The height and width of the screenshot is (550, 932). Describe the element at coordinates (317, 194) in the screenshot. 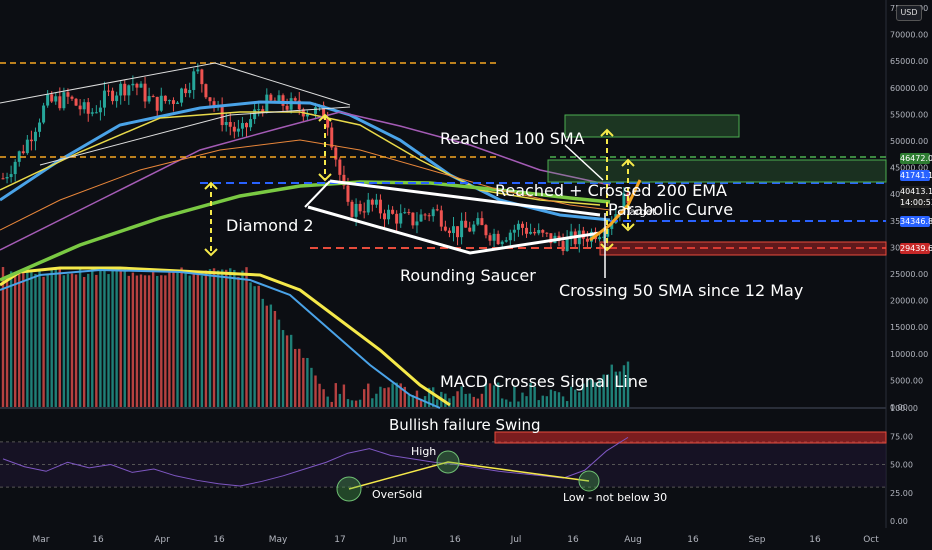

I see `diamond-left-line` at that location.